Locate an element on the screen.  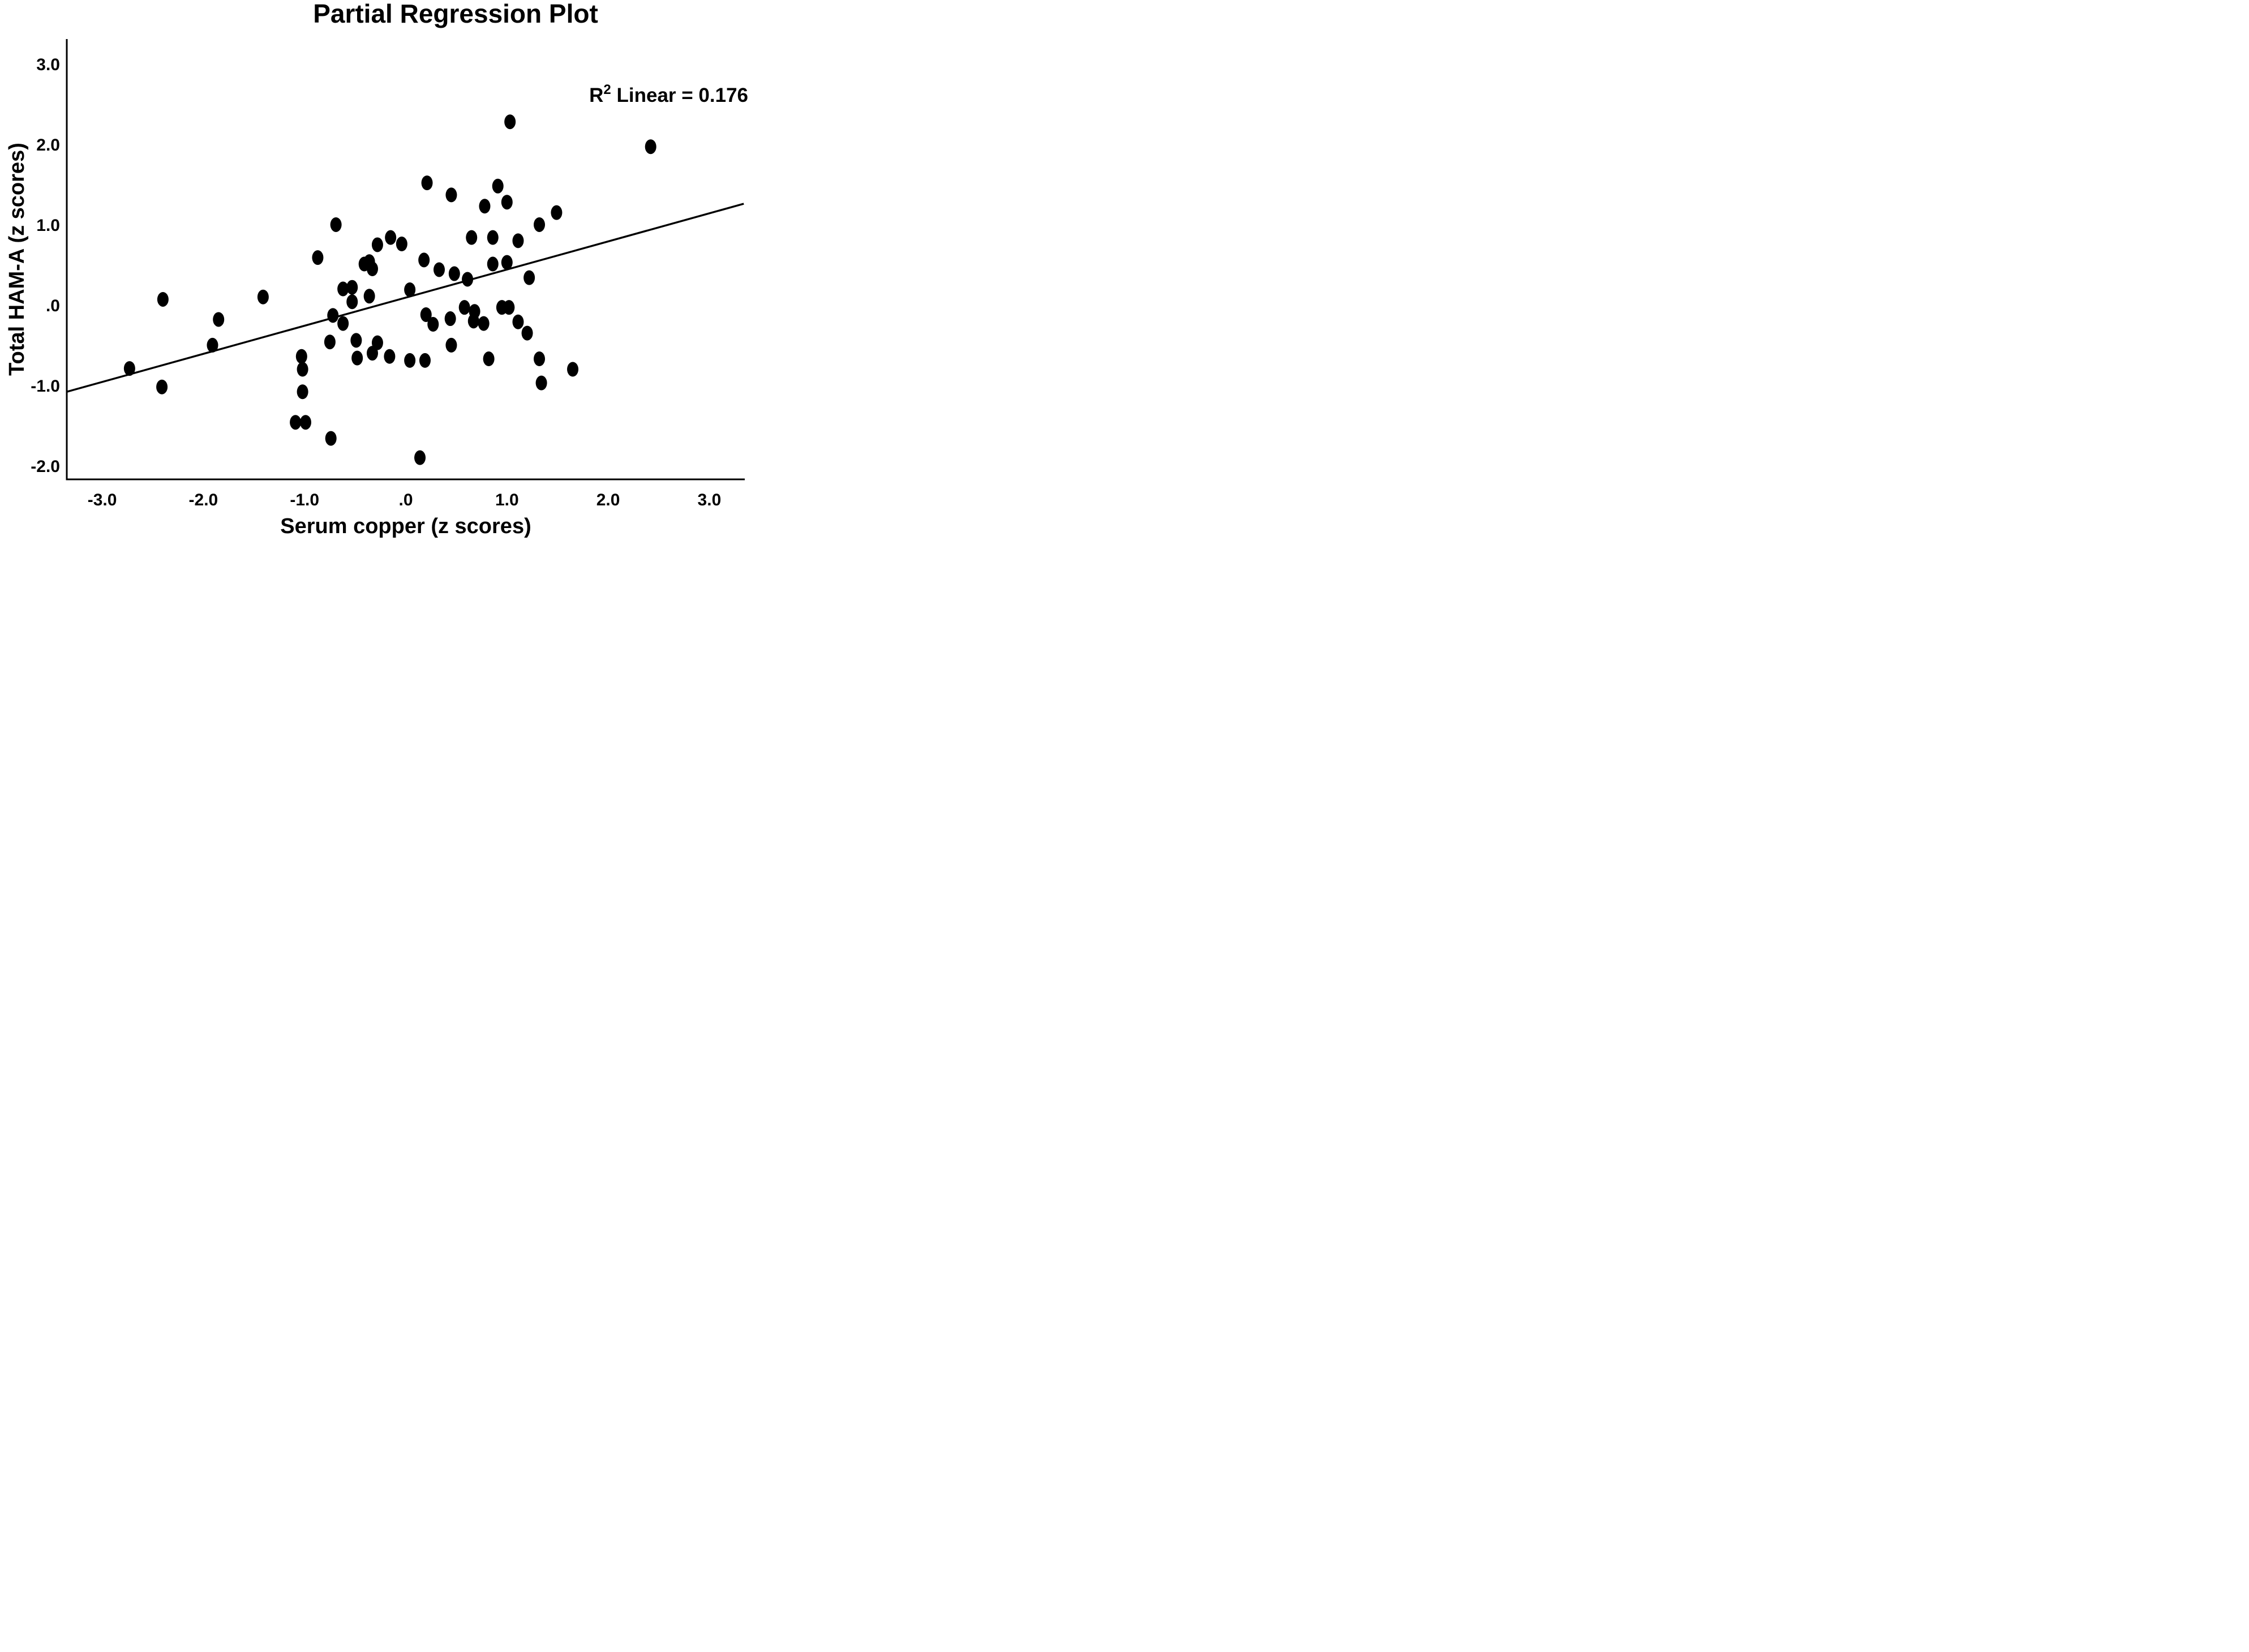
x-axis-title: Serum copper (z scores) is located at coordinates (405, 526).